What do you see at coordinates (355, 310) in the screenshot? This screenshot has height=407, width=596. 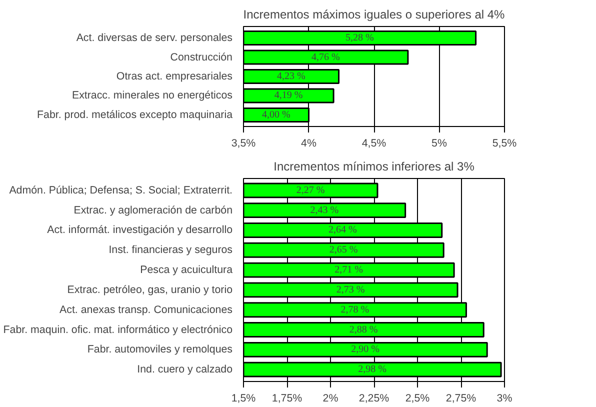 I see `data-label: 2,78 %` at bounding box center [355, 310].